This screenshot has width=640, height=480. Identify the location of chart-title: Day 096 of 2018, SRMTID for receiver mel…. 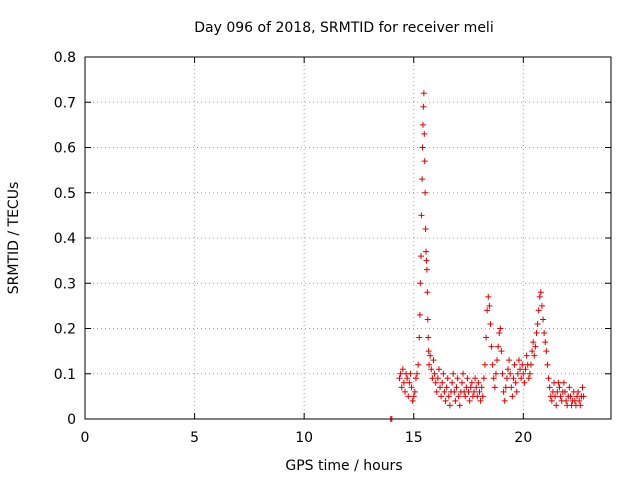
(343, 28).